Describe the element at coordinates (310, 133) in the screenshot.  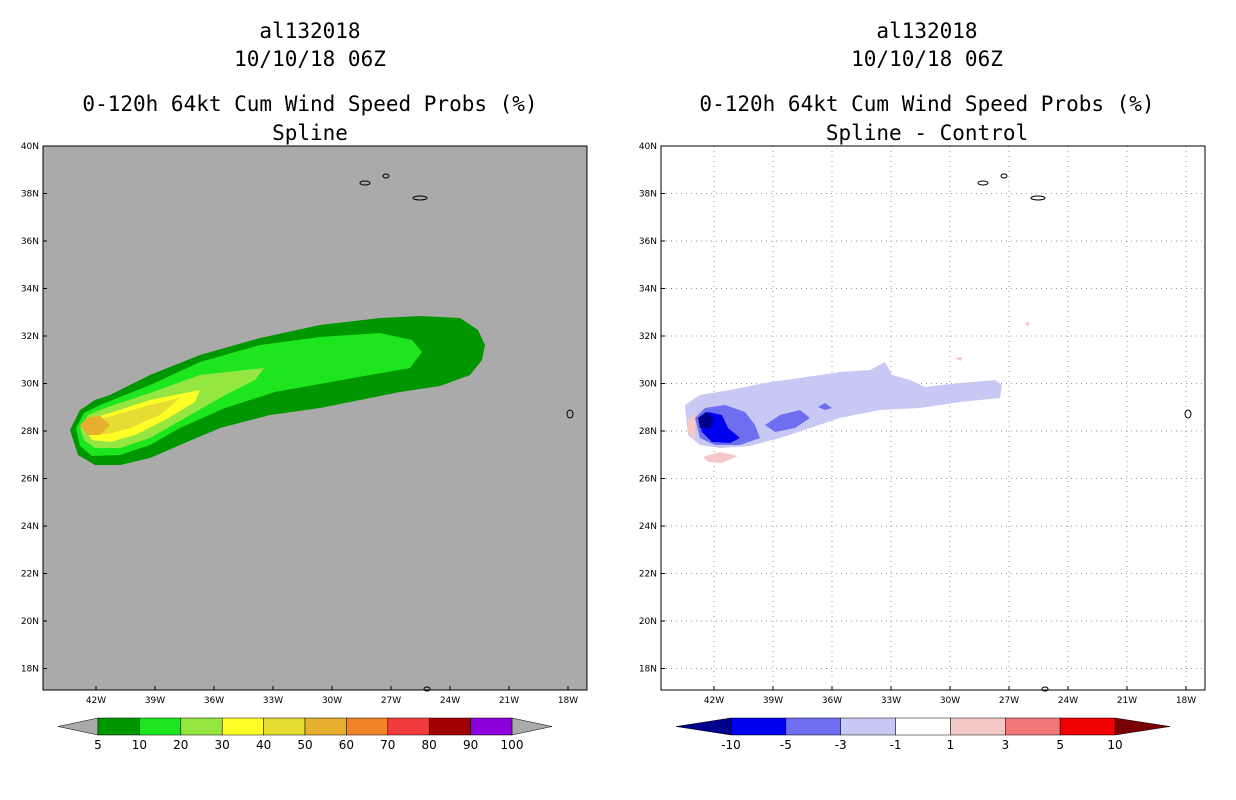
I see `left-subtitle: Spline` at that location.